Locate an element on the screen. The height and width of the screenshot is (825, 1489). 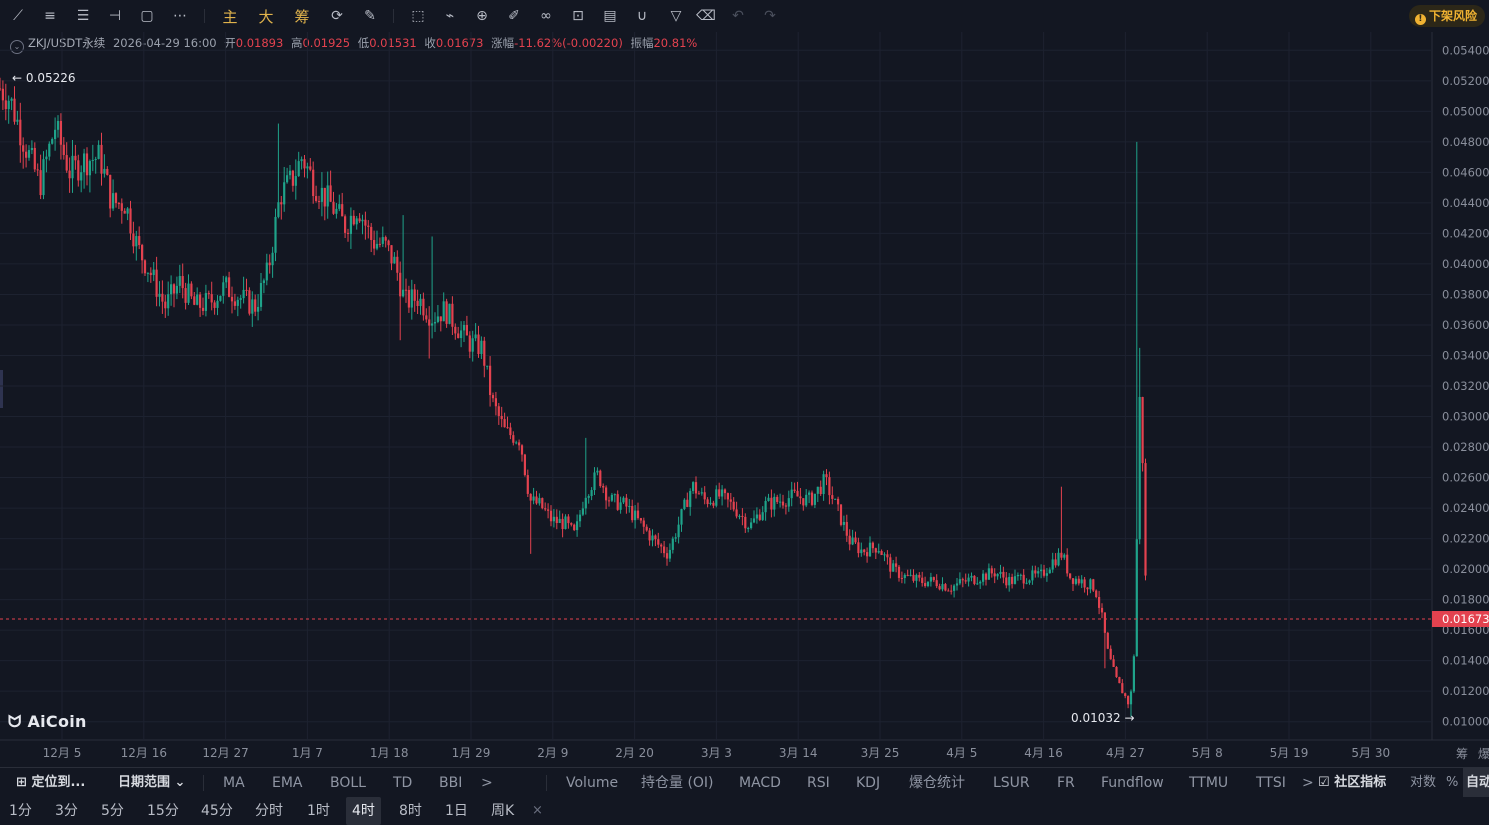
interval-5m: 5分 is located at coordinates (112, 811).